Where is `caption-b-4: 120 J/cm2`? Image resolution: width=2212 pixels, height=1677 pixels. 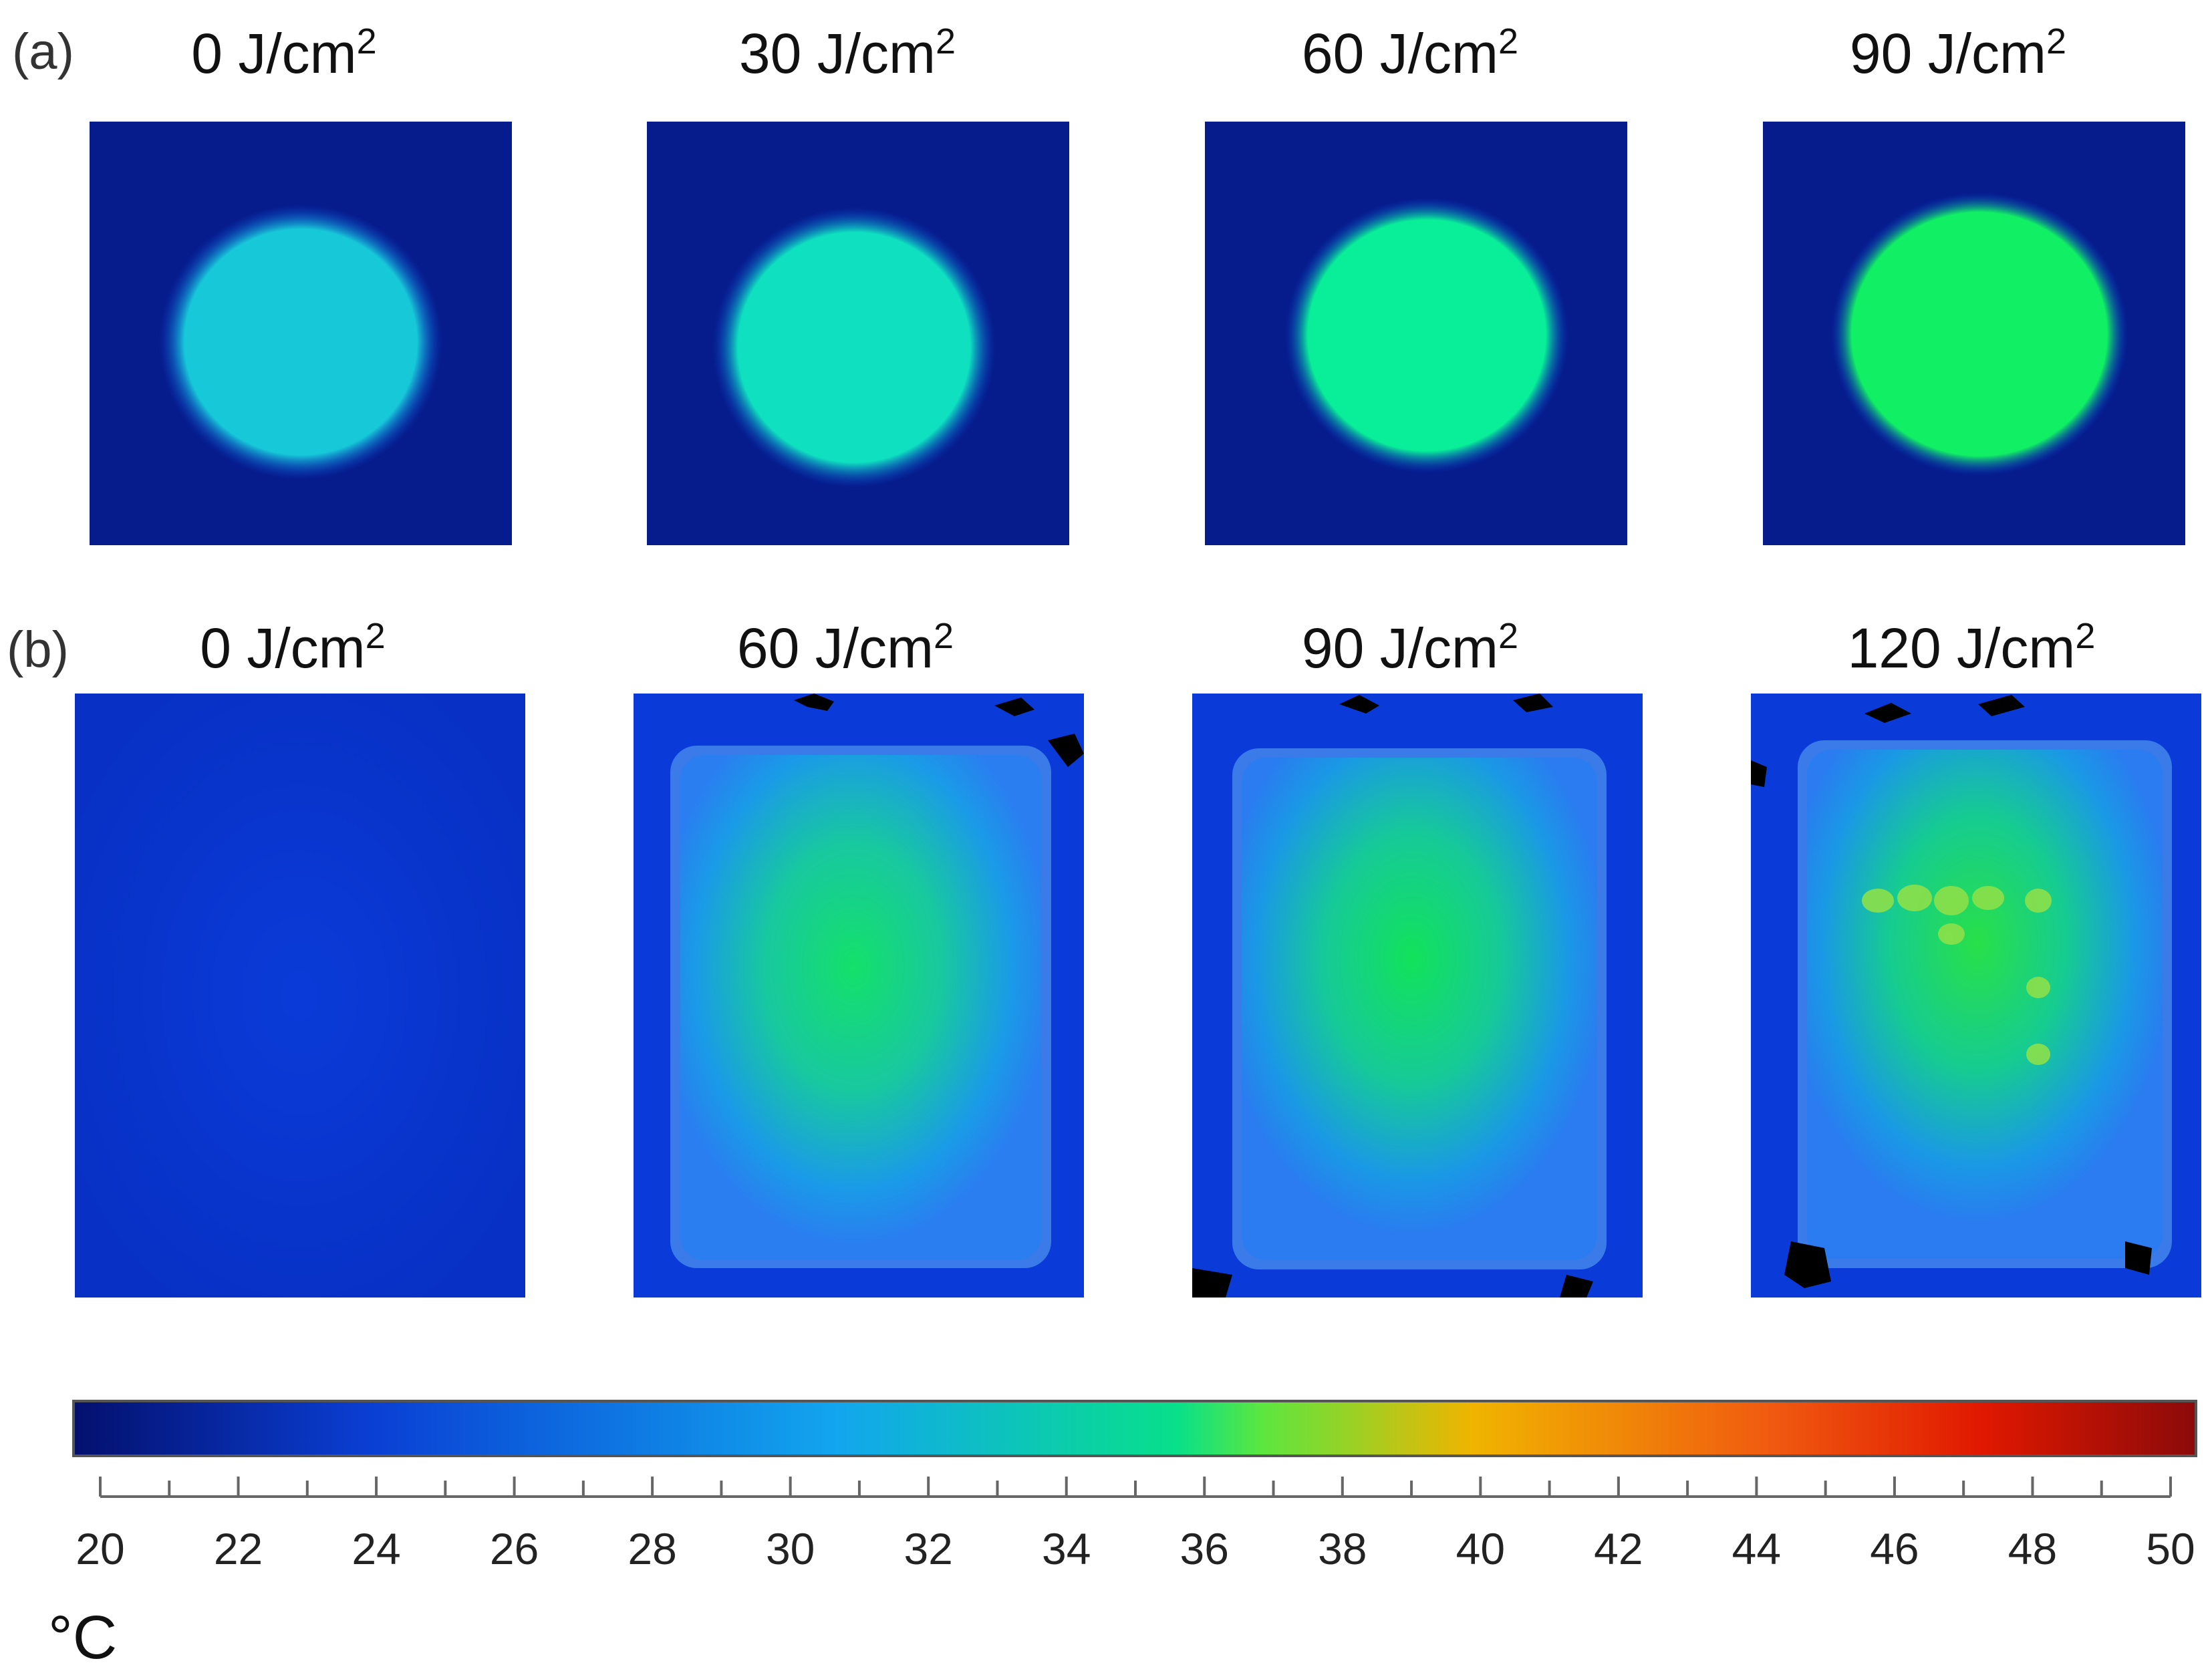
caption-b-4: 120 J/cm2 is located at coordinates (1971, 647).